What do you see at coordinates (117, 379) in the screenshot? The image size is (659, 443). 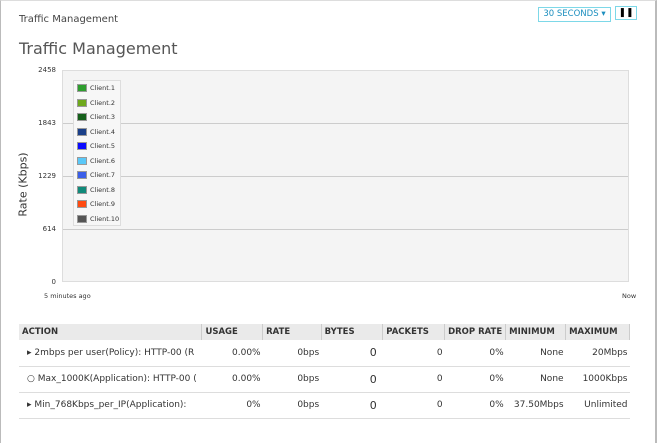 I see `action-text: Max_1000K(Application): HTTP-00 (` at bounding box center [117, 379].